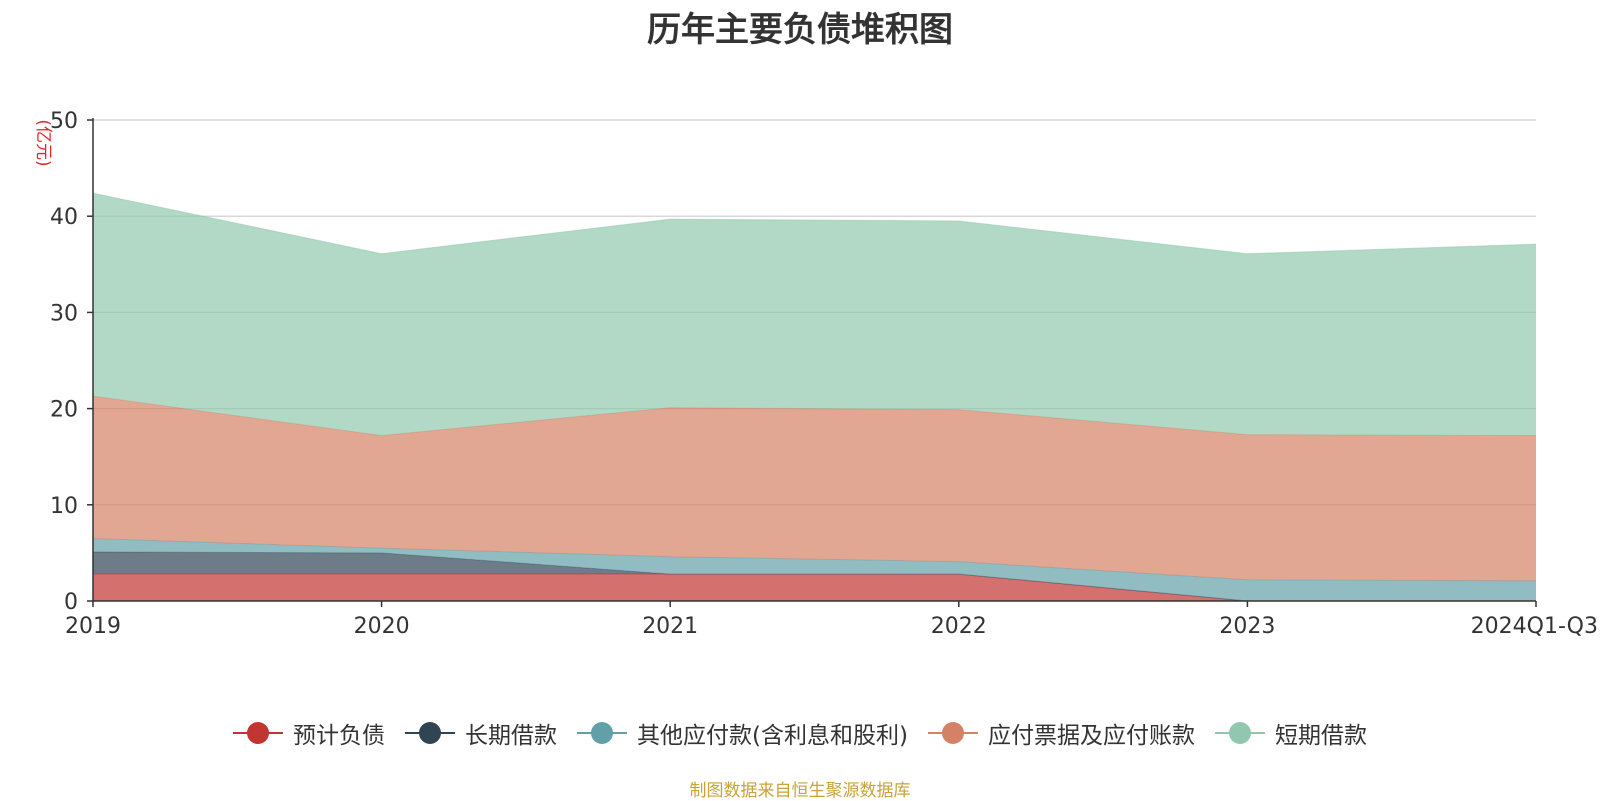 This screenshot has height=801, width=1600. I want to click on legend-item: 短期借款, so click(1290, 733).